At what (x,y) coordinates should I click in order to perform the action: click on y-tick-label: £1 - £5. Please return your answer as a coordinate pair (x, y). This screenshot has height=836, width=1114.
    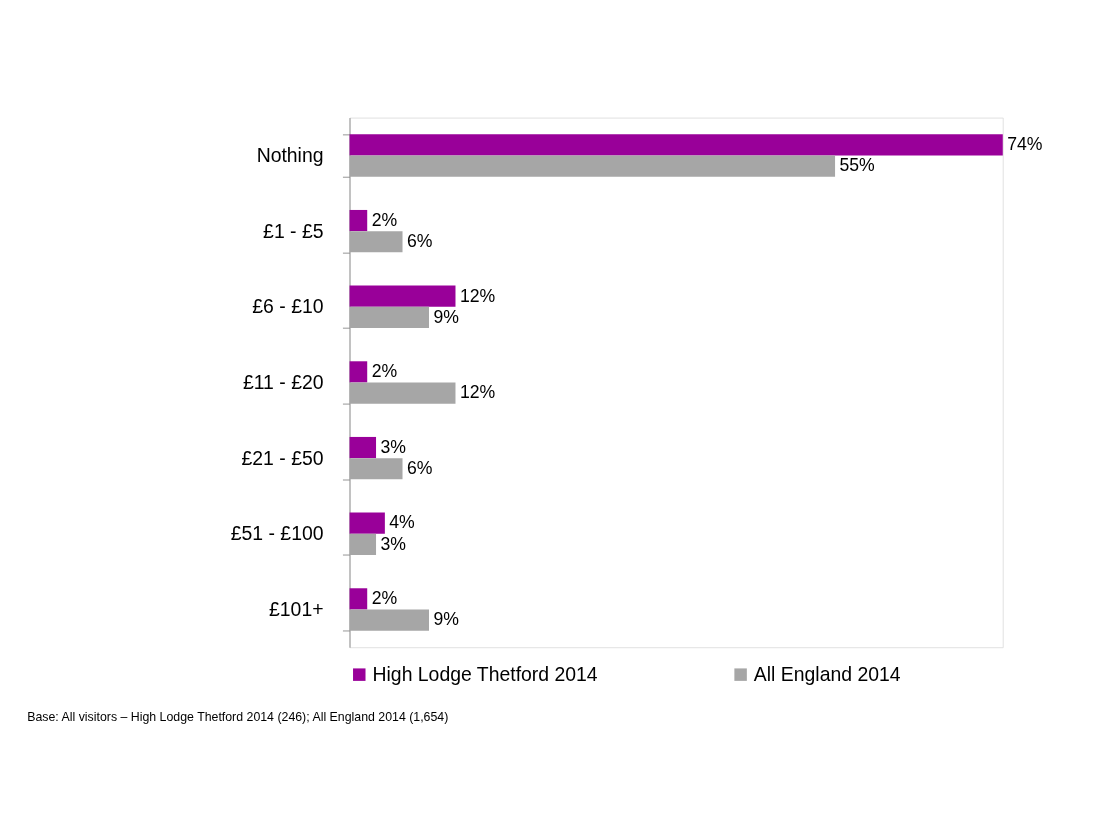
    Looking at the image, I should click on (293, 230).